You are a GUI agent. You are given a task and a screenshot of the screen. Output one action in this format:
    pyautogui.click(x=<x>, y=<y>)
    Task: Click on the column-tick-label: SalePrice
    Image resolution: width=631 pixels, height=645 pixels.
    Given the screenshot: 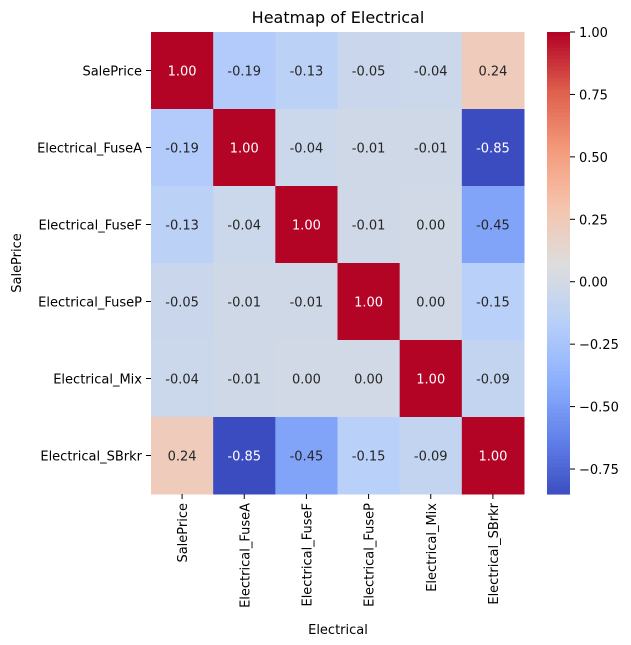 What is the action you would take?
    pyautogui.click(x=183, y=533)
    